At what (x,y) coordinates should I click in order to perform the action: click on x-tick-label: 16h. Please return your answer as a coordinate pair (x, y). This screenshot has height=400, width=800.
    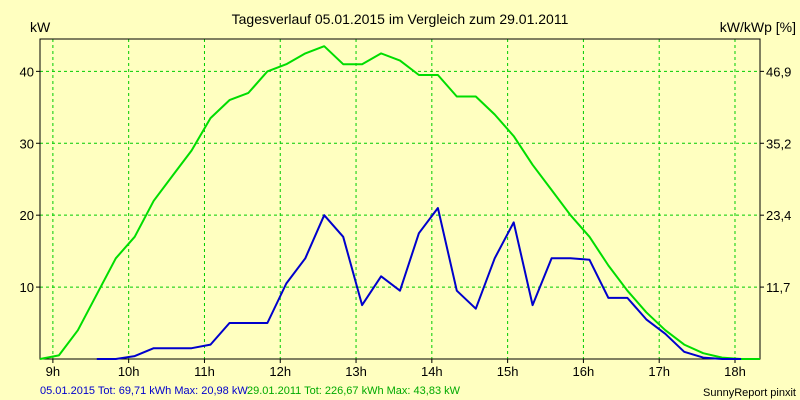
    Looking at the image, I should click on (584, 371).